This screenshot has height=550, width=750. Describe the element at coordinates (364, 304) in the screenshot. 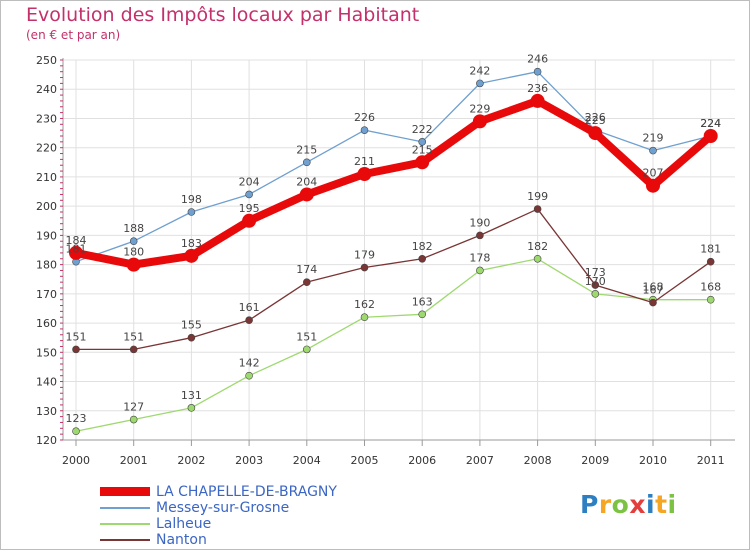

I see `data-label: 162` at that location.